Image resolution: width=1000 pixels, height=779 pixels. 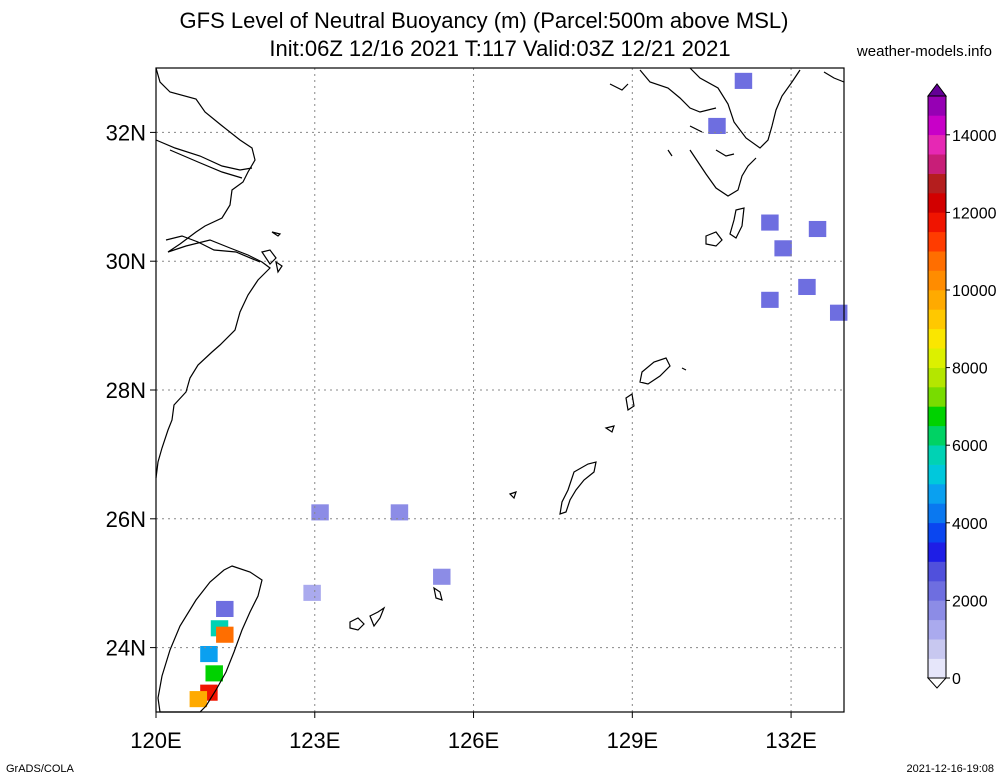 What do you see at coordinates (790, 740) in the screenshot?
I see `lon-tick-label: 132E` at bounding box center [790, 740].